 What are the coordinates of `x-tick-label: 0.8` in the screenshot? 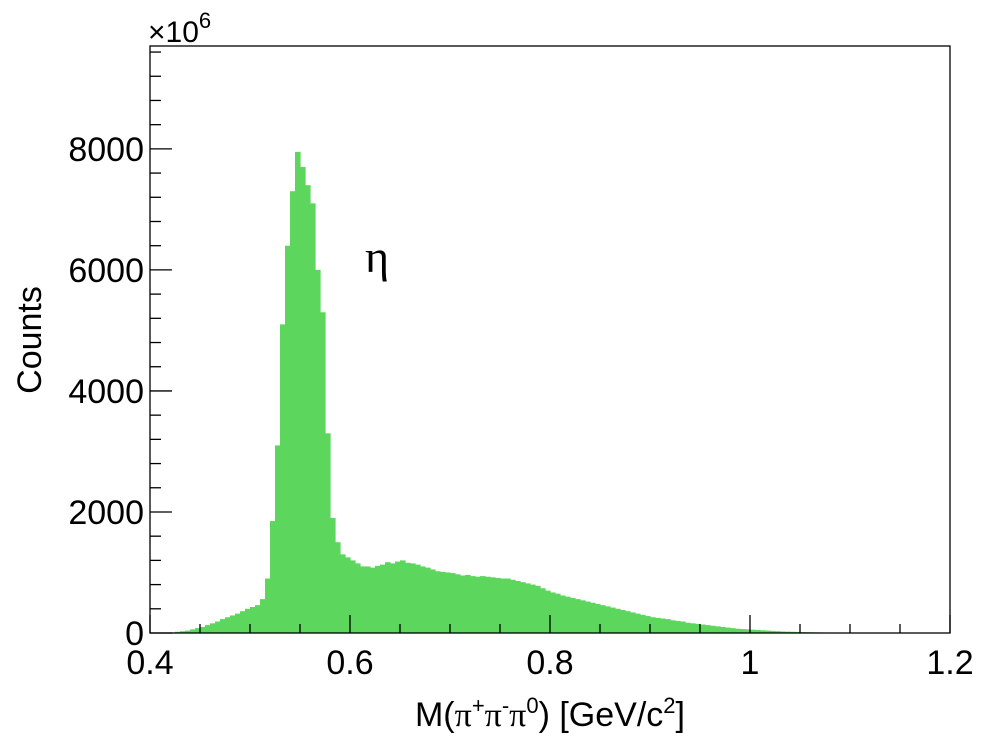 It's located at (549, 663).